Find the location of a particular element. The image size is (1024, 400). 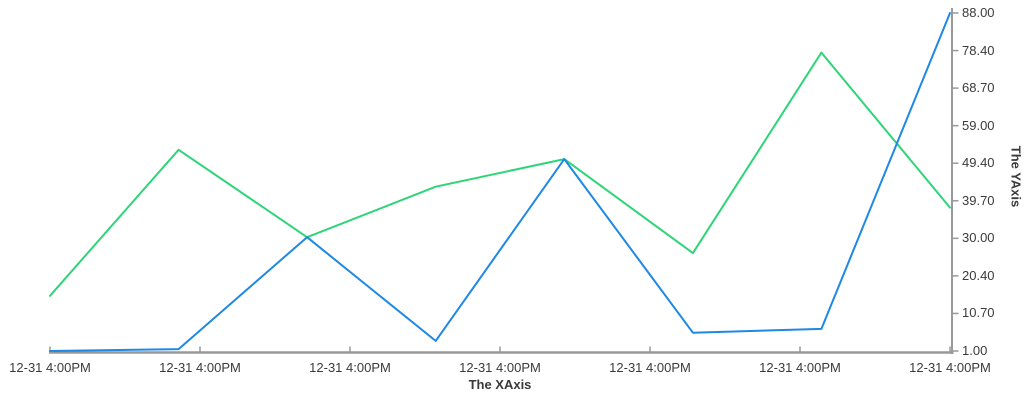

y-tick-label: 10.70 is located at coordinates (978, 313).